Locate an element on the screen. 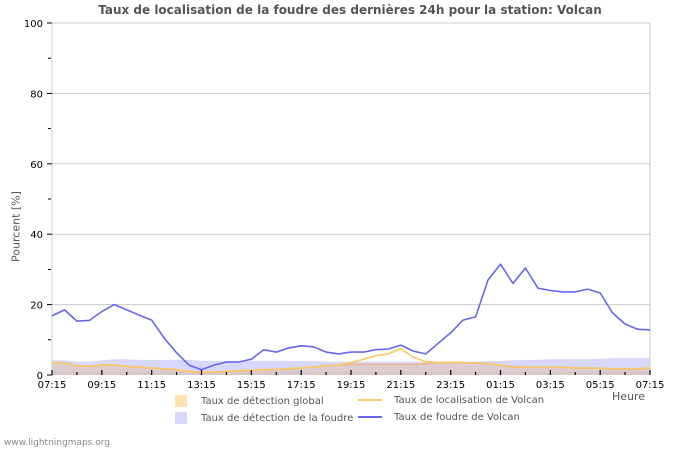  svg-text: 13:15 is located at coordinates (201, 385).